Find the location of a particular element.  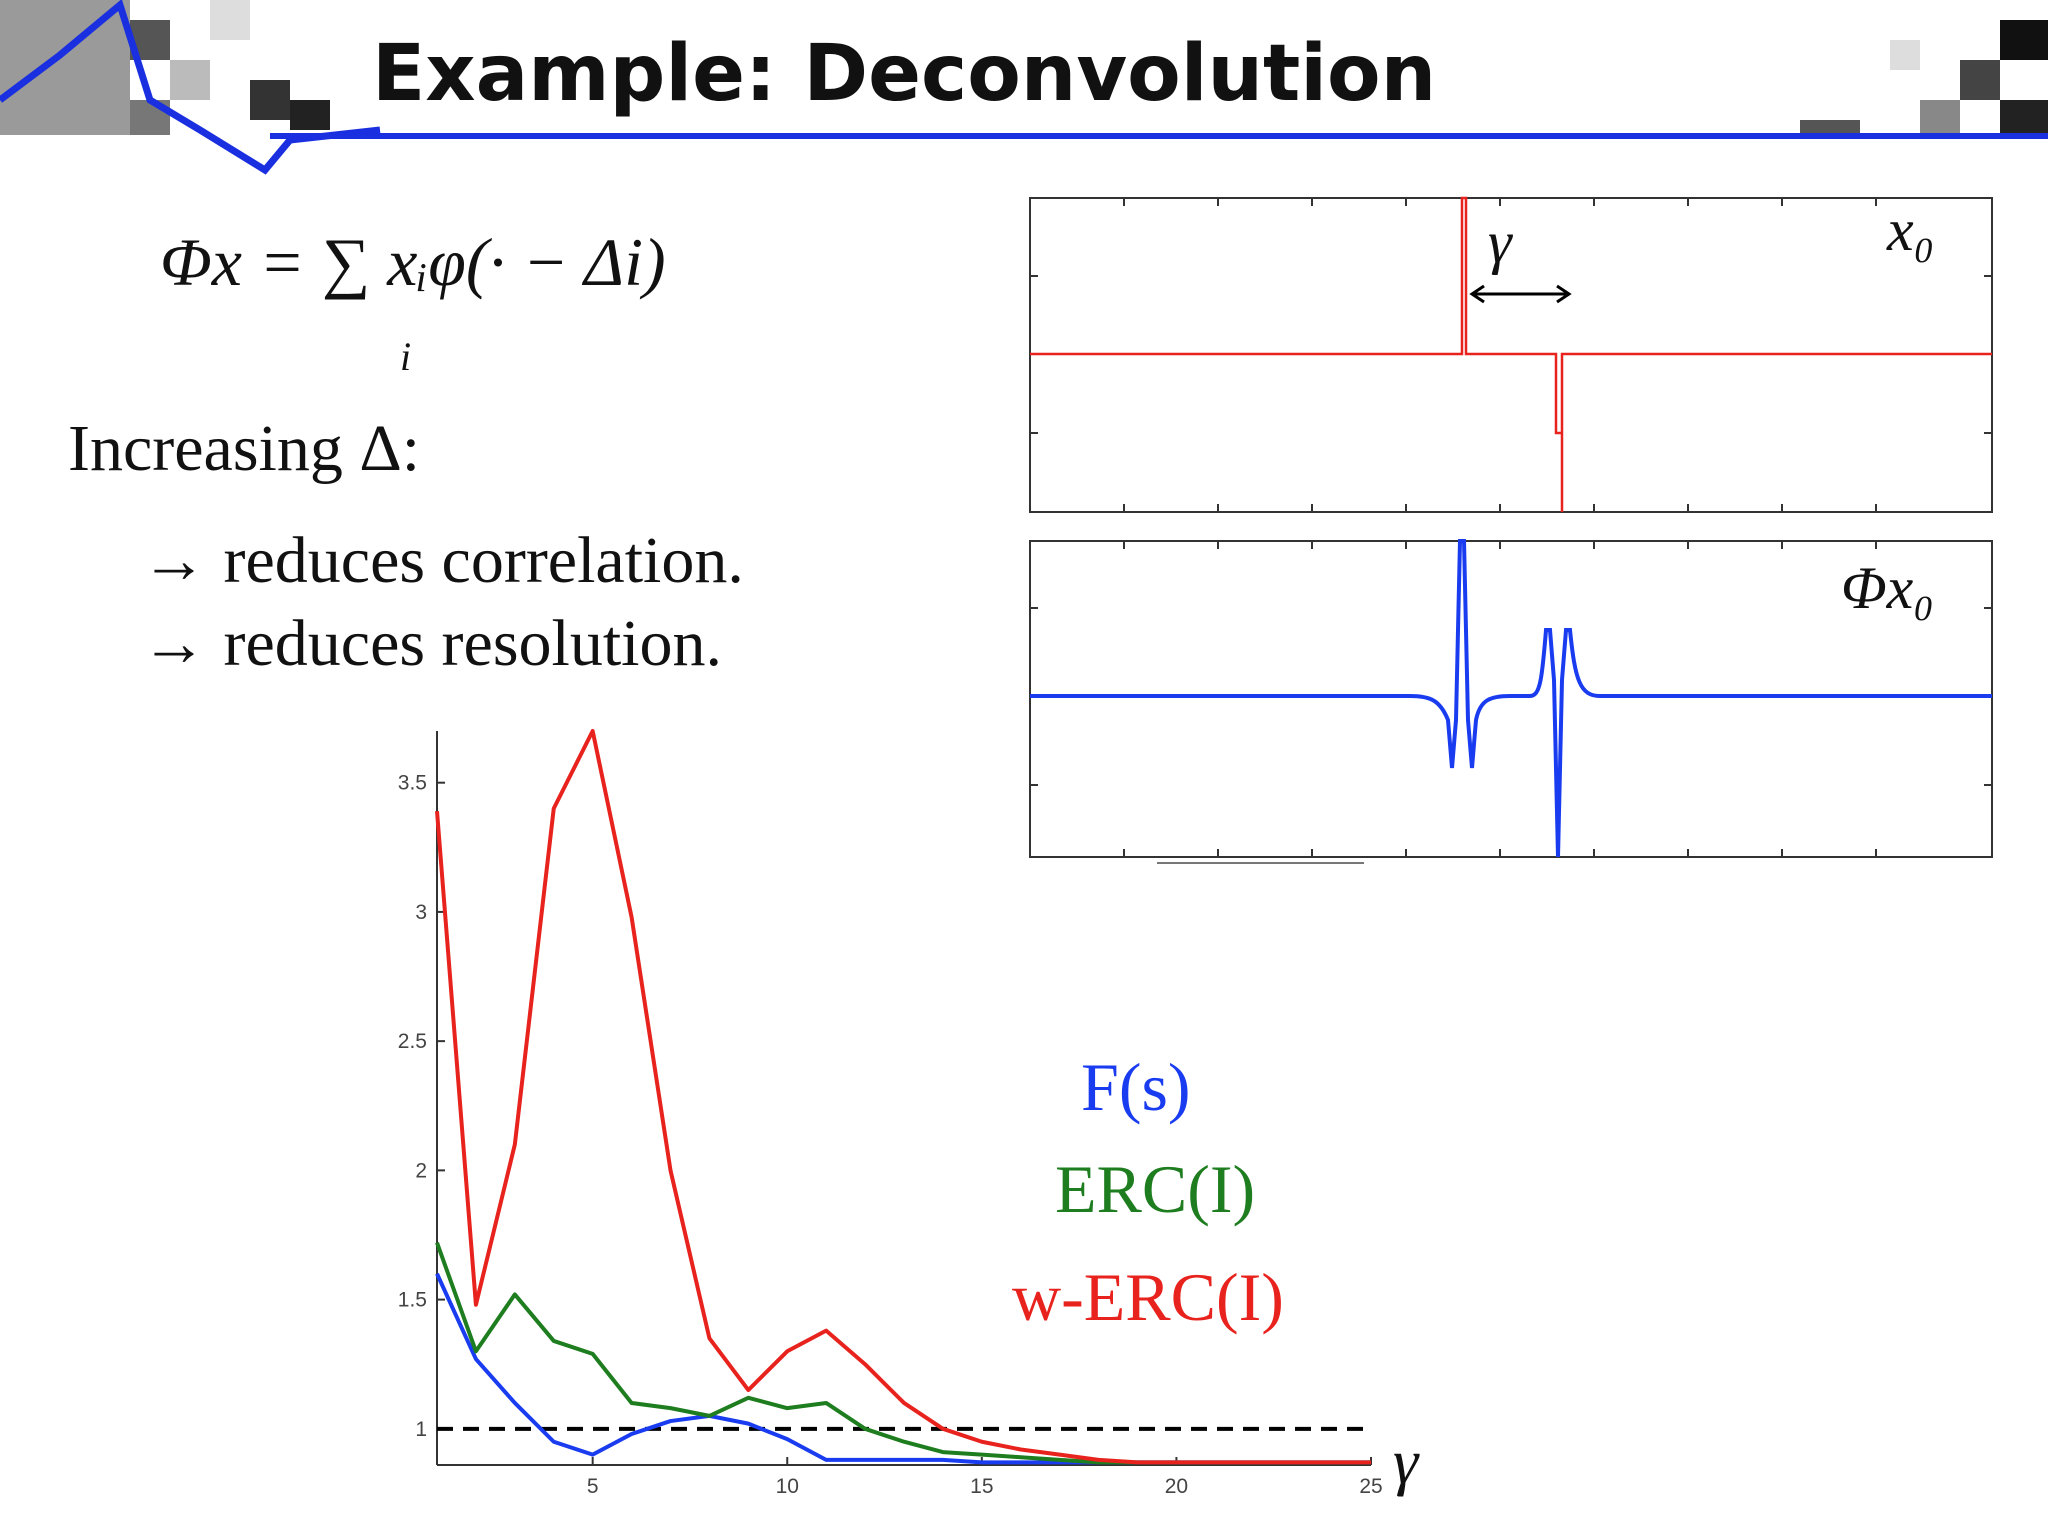

legend-label: ERC(I) is located at coordinates (1155, 1189).